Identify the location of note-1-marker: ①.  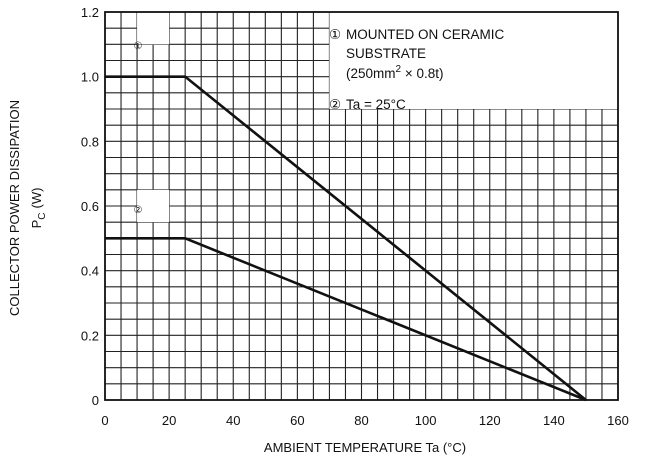
(335, 34).